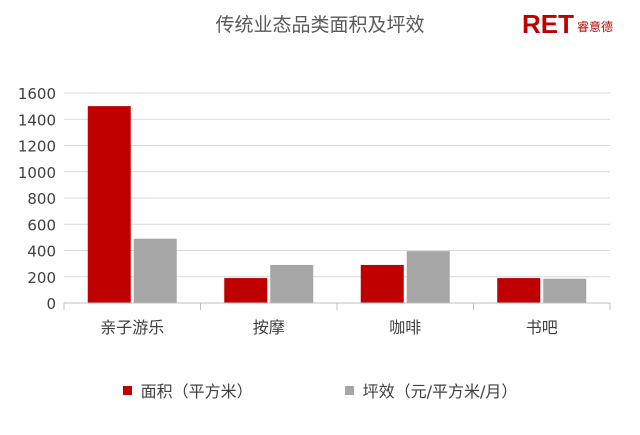  I want to click on y-tick-label: 1000, so click(37, 173).